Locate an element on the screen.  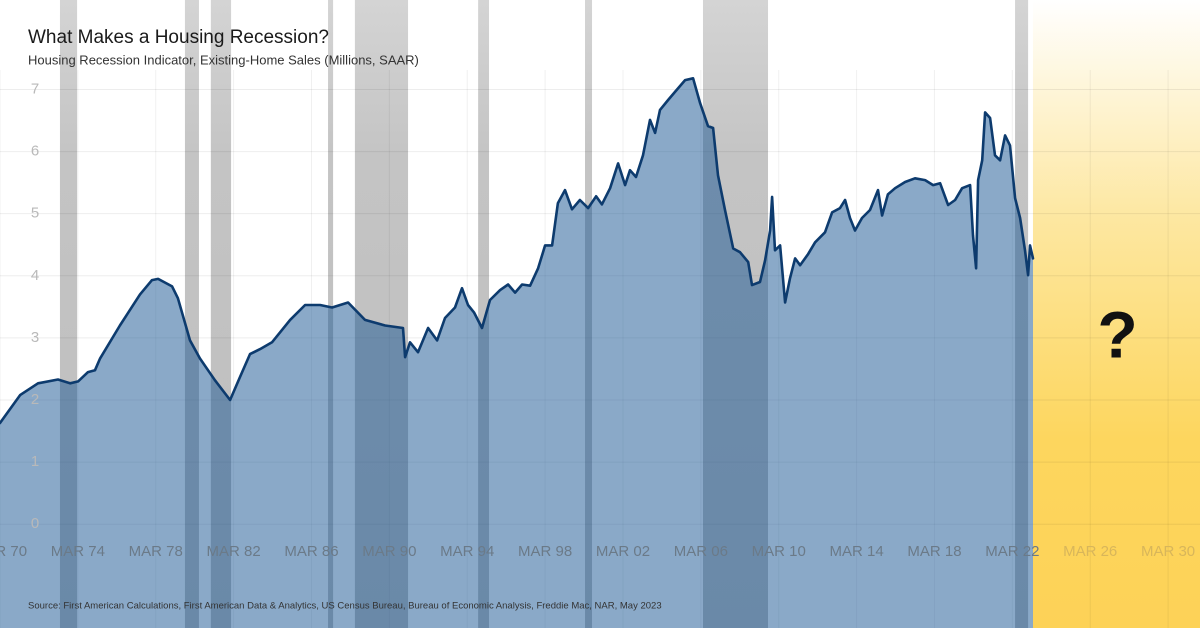
x-tick-label: MAR 22 is located at coordinates (1012, 551).